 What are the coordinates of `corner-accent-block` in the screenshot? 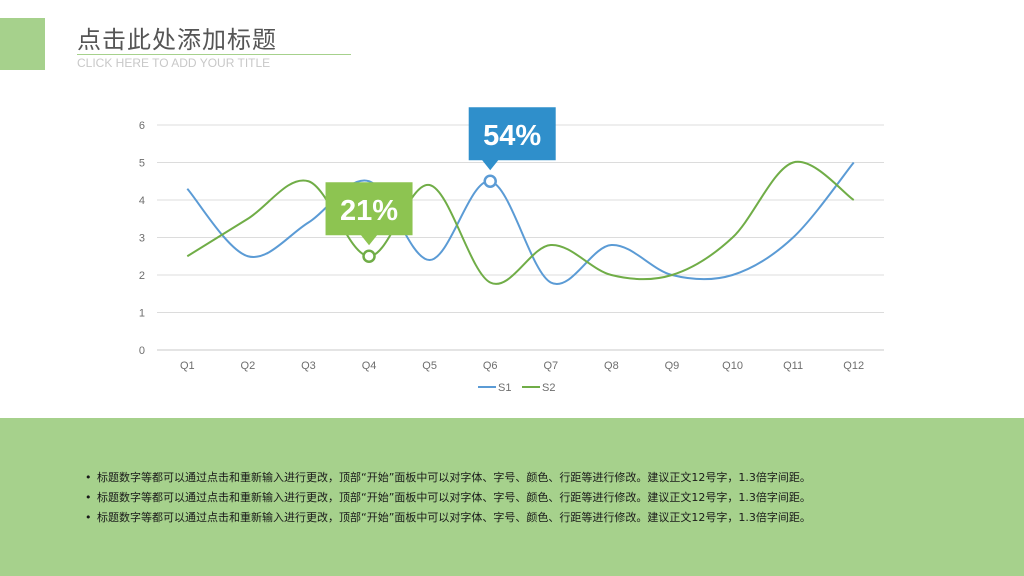 It's located at (22, 44).